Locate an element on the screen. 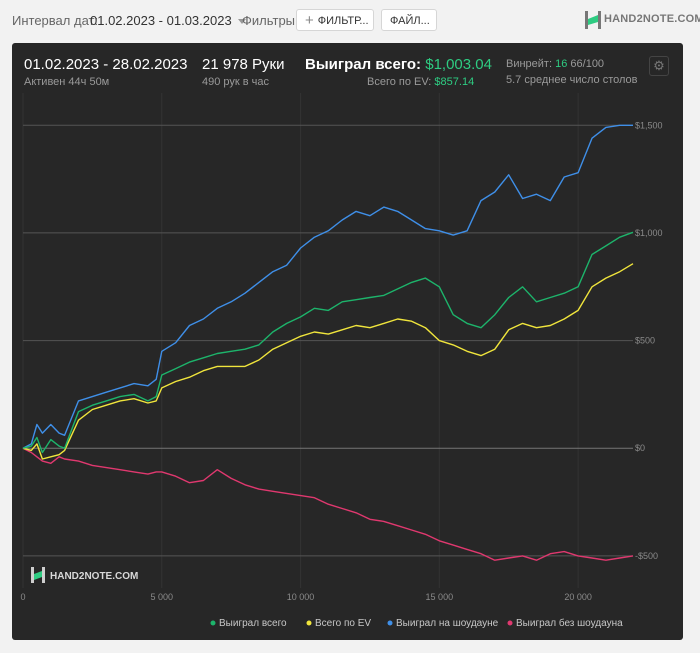  y-tick-label: $1,500 is located at coordinates (649, 125).